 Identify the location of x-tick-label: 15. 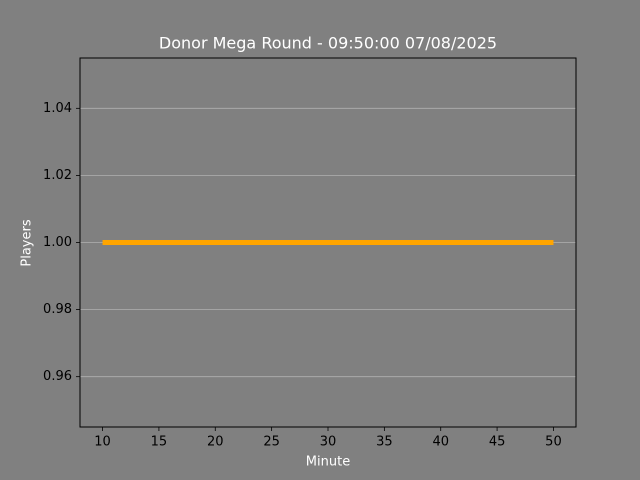
(159, 442).